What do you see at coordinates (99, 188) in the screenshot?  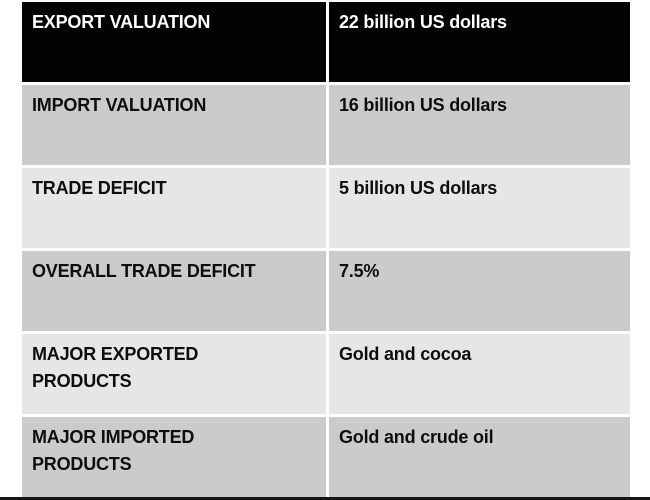 I see `row-label-text: TRADE DEFICIT` at bounding box center [99, 188].